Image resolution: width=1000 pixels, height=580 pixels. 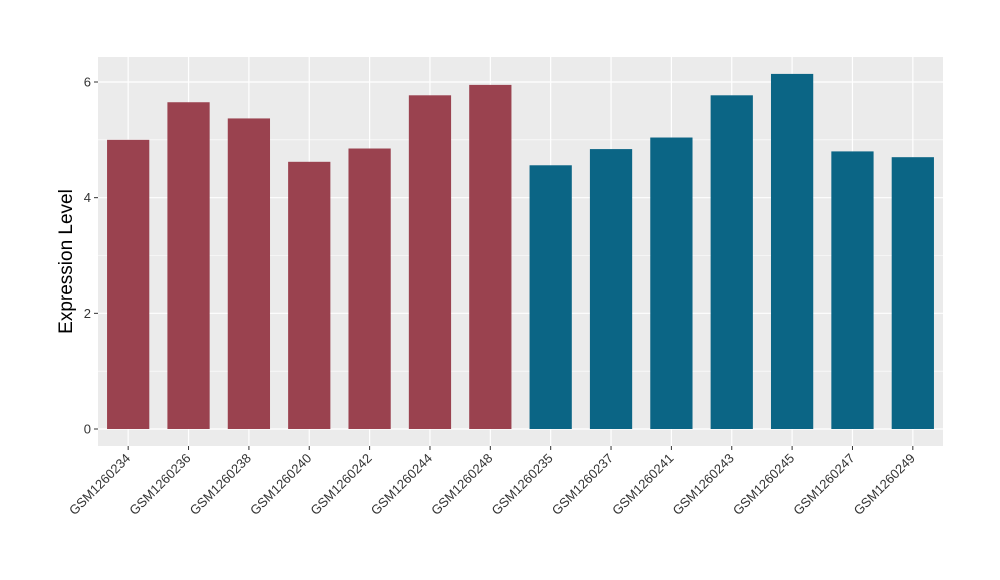 What do you see at coordinates (340, 484) in the screenshot?
I see `x-tick-label: GSM1260242` at bounding box center [340, 484].